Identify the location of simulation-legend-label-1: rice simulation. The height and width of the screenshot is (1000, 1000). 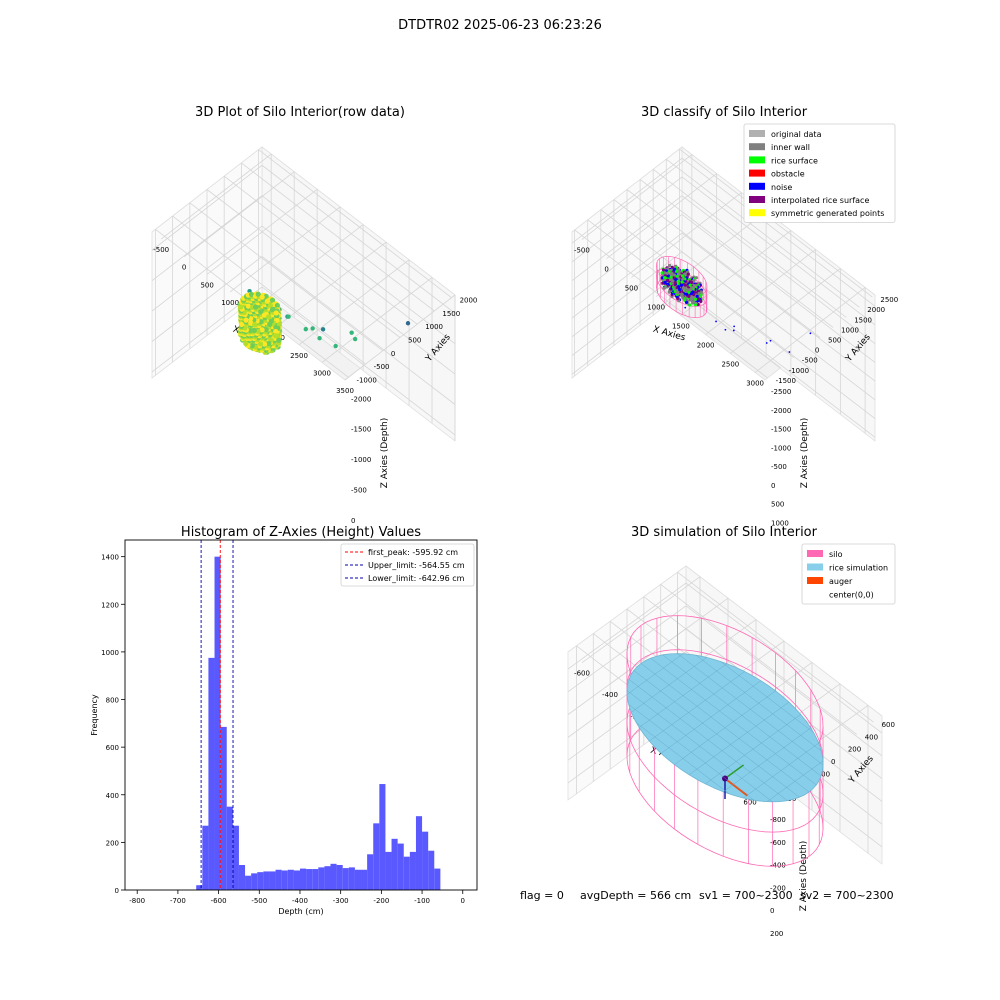
(858, 568).